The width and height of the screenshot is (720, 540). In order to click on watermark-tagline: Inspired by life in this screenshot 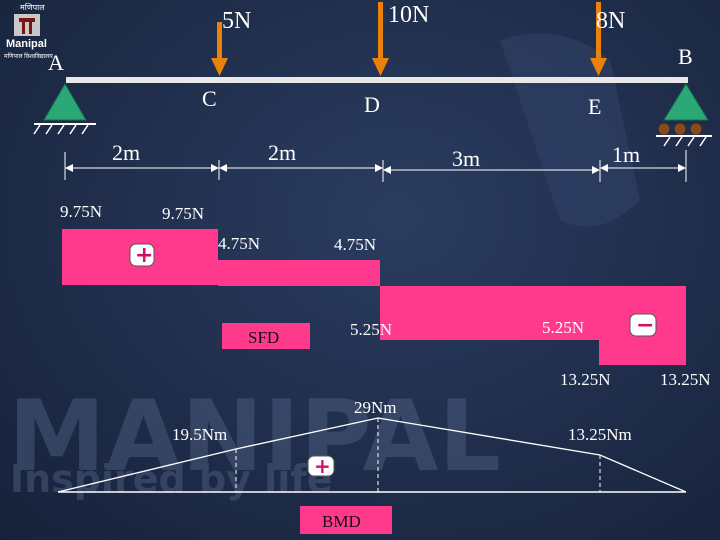, I will do `click(171, 479)`.